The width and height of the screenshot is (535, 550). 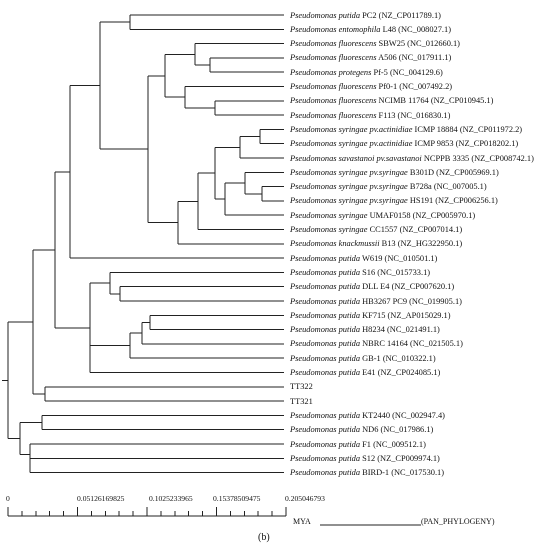 What do you see at coordinates (419, 44) in the screenshot?
I see `leaf-strain: SBW25 (NC_012660.1)` at bounding box center [419, 44].